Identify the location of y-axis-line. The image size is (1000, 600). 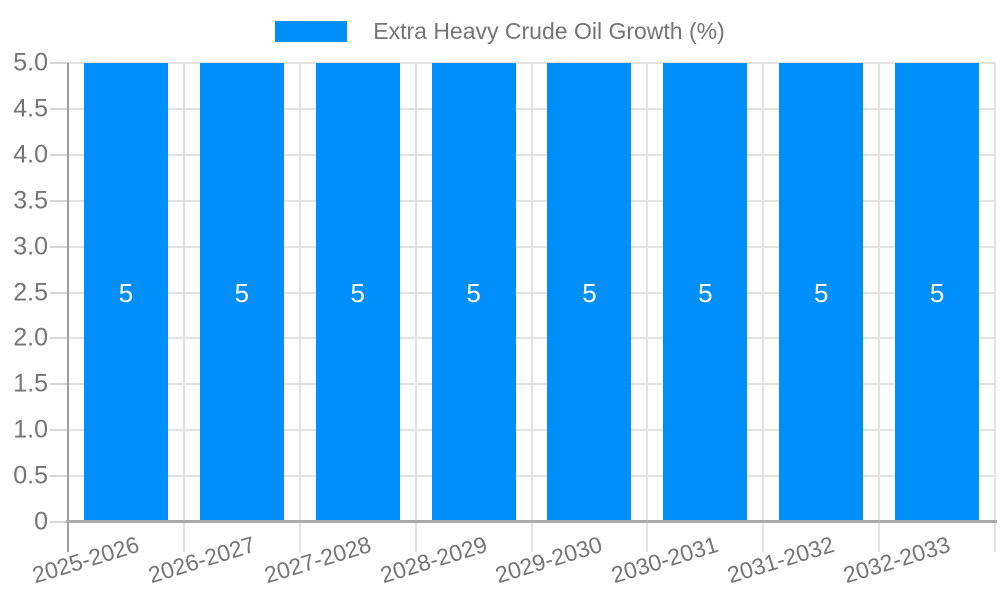
(68, 307).